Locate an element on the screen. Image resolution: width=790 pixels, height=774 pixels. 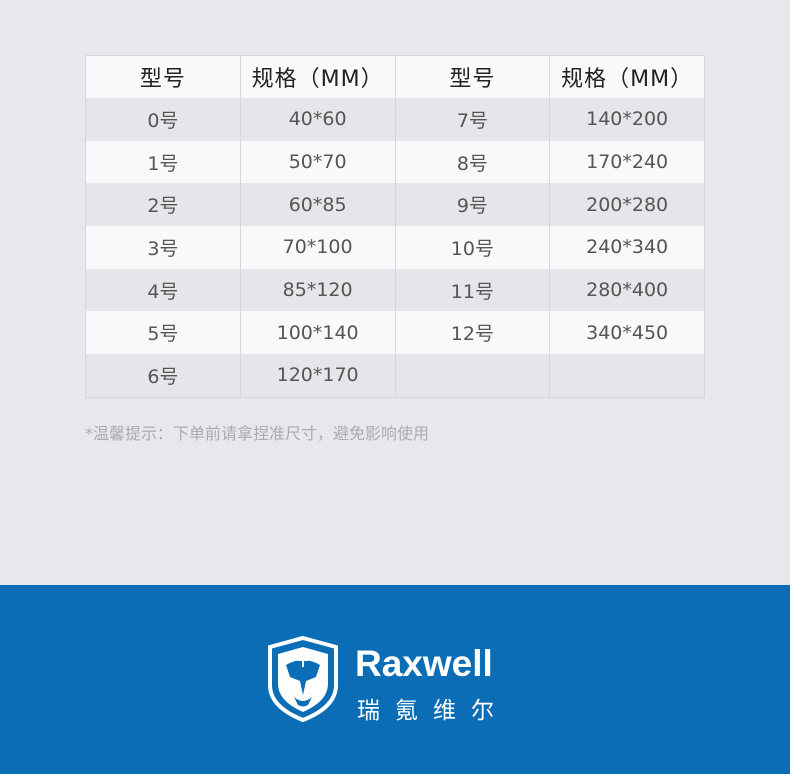
table-row: 1号 50*70 8号 170*240 is located at coordinates (395, 162).